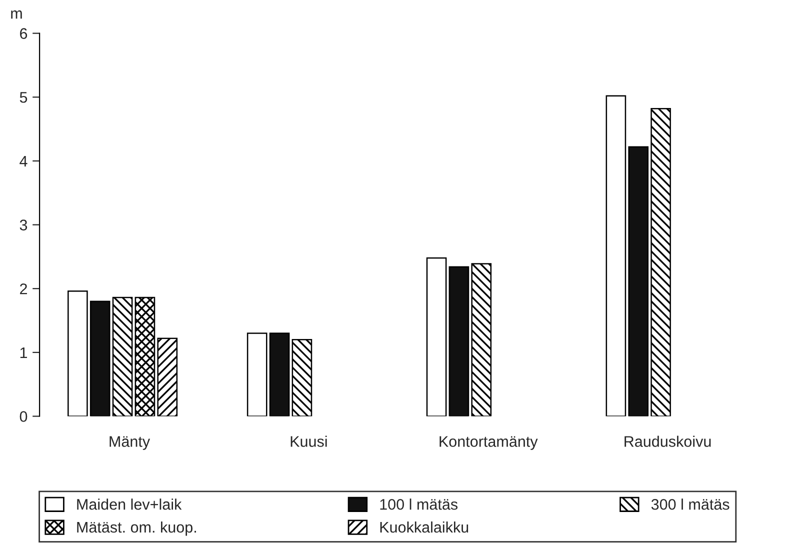 This screenshot has height=555, width=791. I want to click on legend-label: Kuokkalaikku, so click(424, 527).